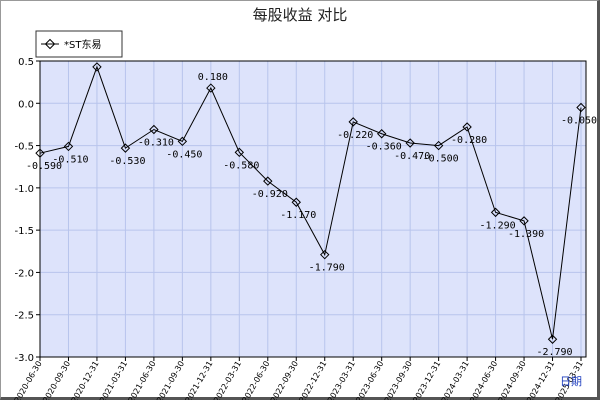 The height and width of the screenshot is (400, 600). What do you see at coordinates (142, 380) in the screenshot?
I see `x-tick-label: 2021-06-30` at bounding box center [142, 380].